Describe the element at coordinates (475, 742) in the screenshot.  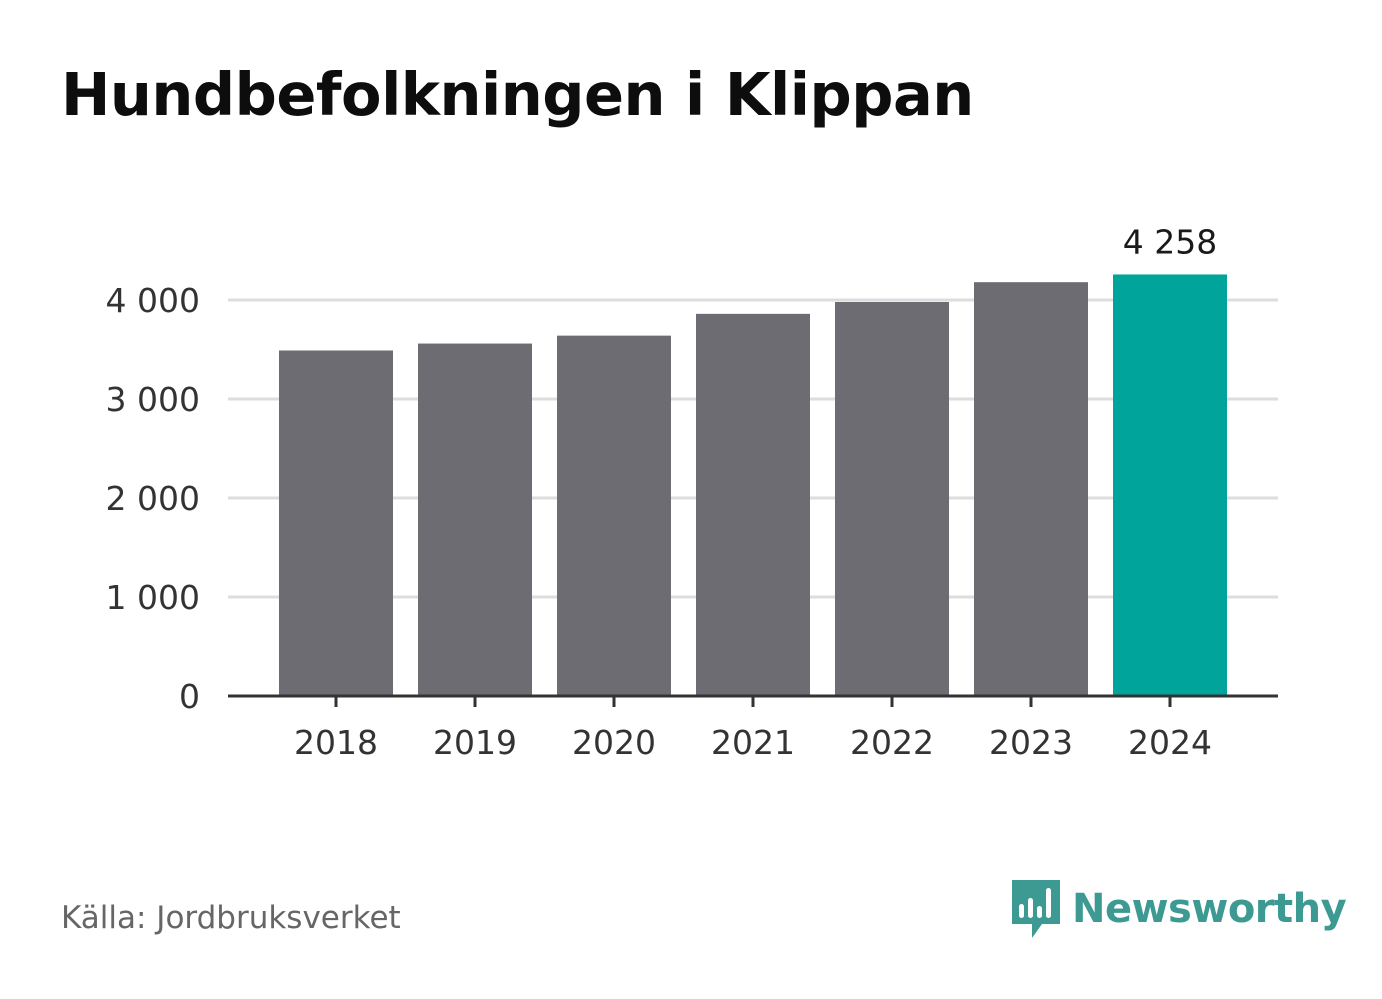
I see `x-tick-label: 2019` at that location.